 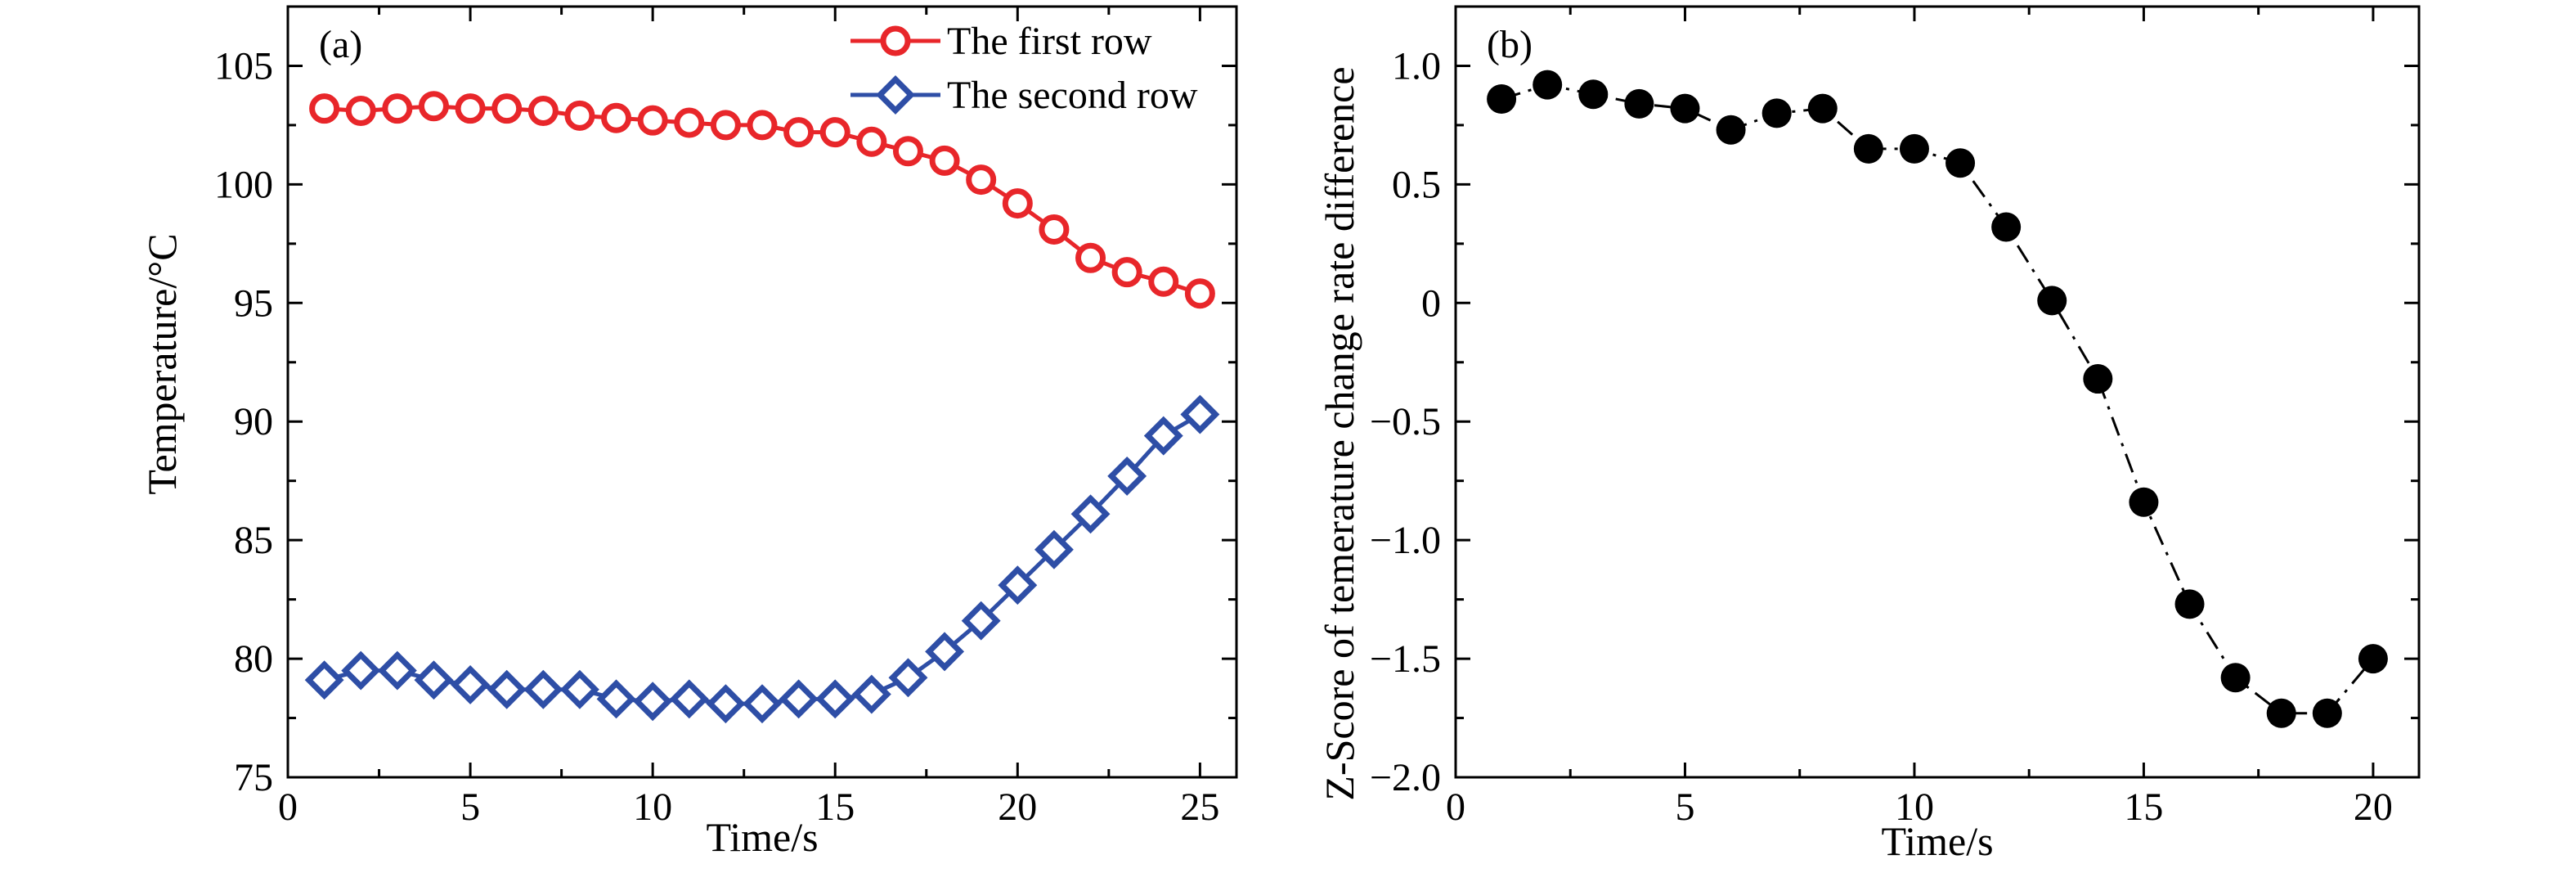 I want to click on y-tick-label: −2.0, so click(x=1405, y=778).